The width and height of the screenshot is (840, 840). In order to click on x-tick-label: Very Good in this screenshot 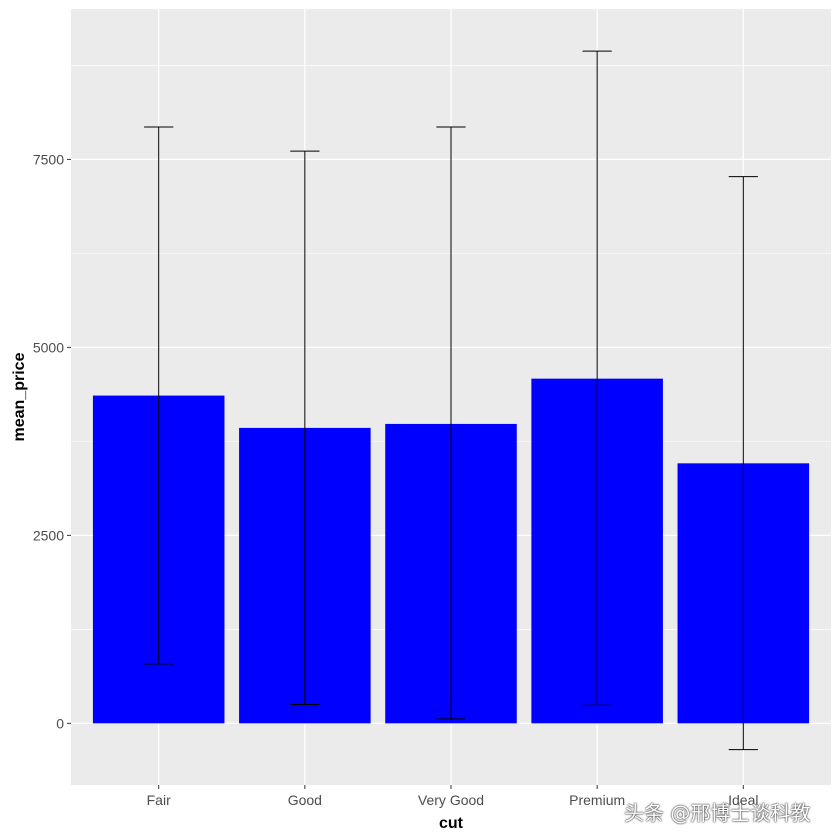, I will do `click(451, 800)`.